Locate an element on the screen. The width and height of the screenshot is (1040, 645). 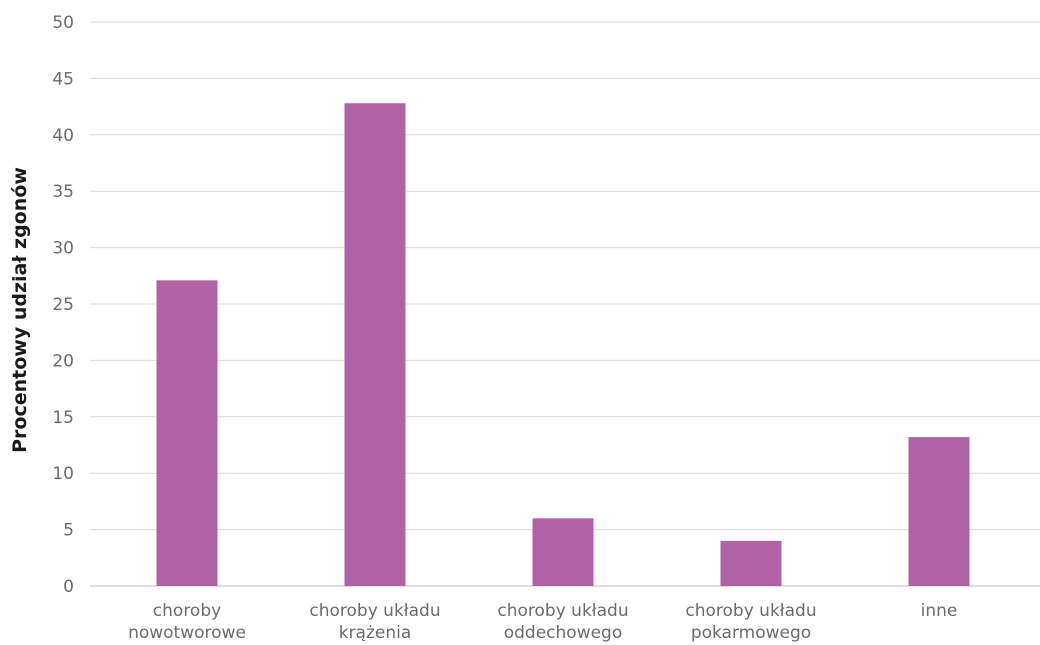
x-category-label-line: krążenia is located at coordinates (375, 633).